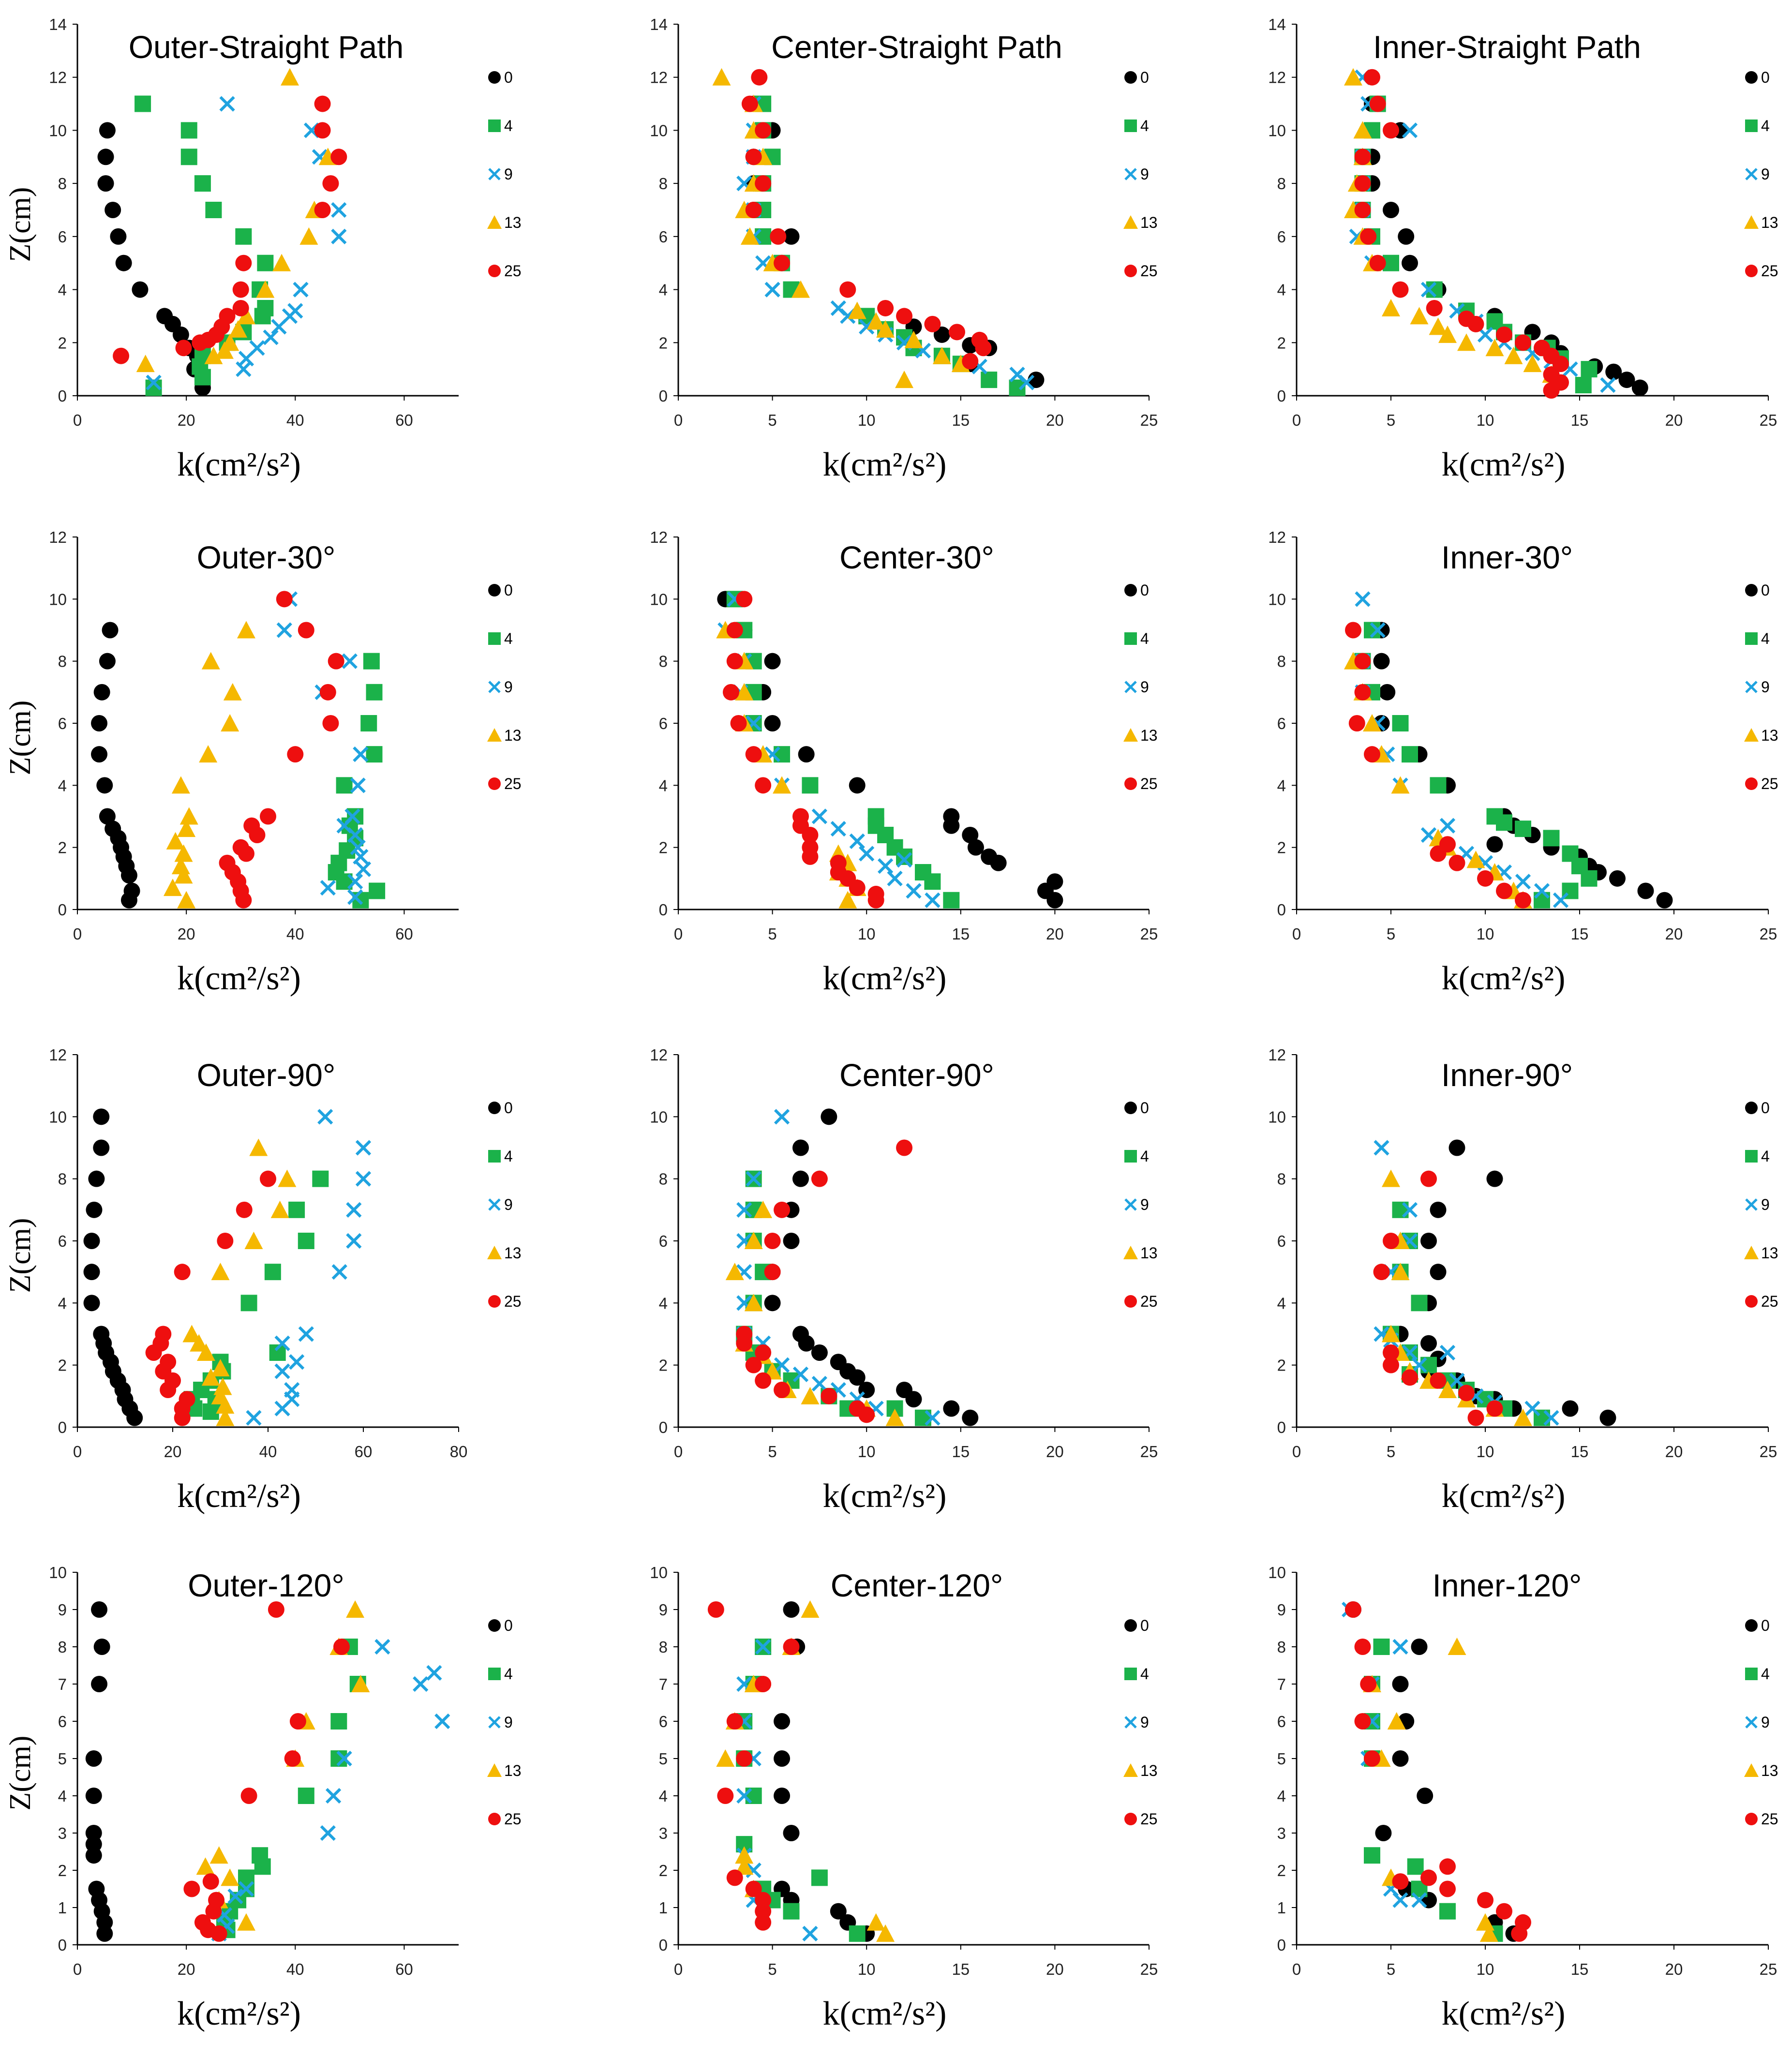 The width and height of the screenshot is (1792, 2058). Describe the element at coordinates (1769, 1819) in the screenshot. I see `legend-label-25: 25` at that location.